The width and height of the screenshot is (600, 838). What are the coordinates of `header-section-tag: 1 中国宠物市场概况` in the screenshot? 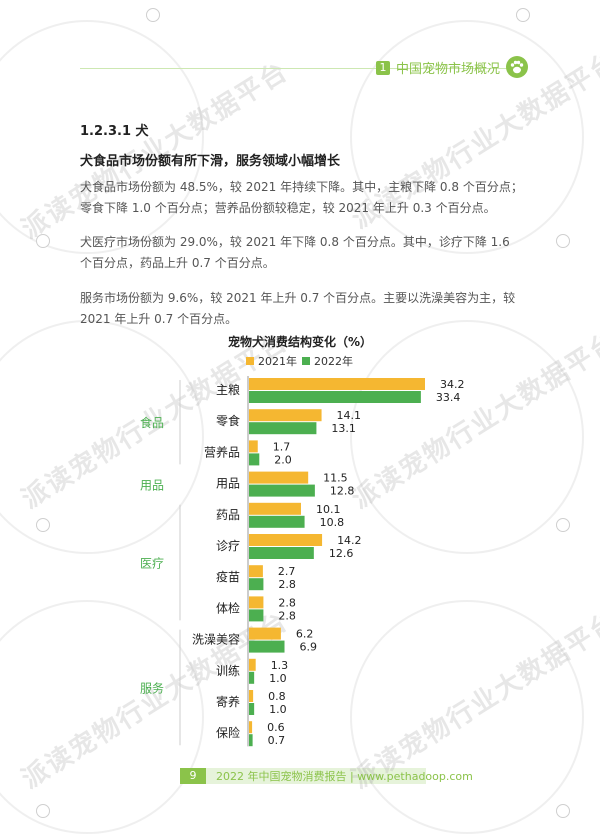 It's located at (437, 67).